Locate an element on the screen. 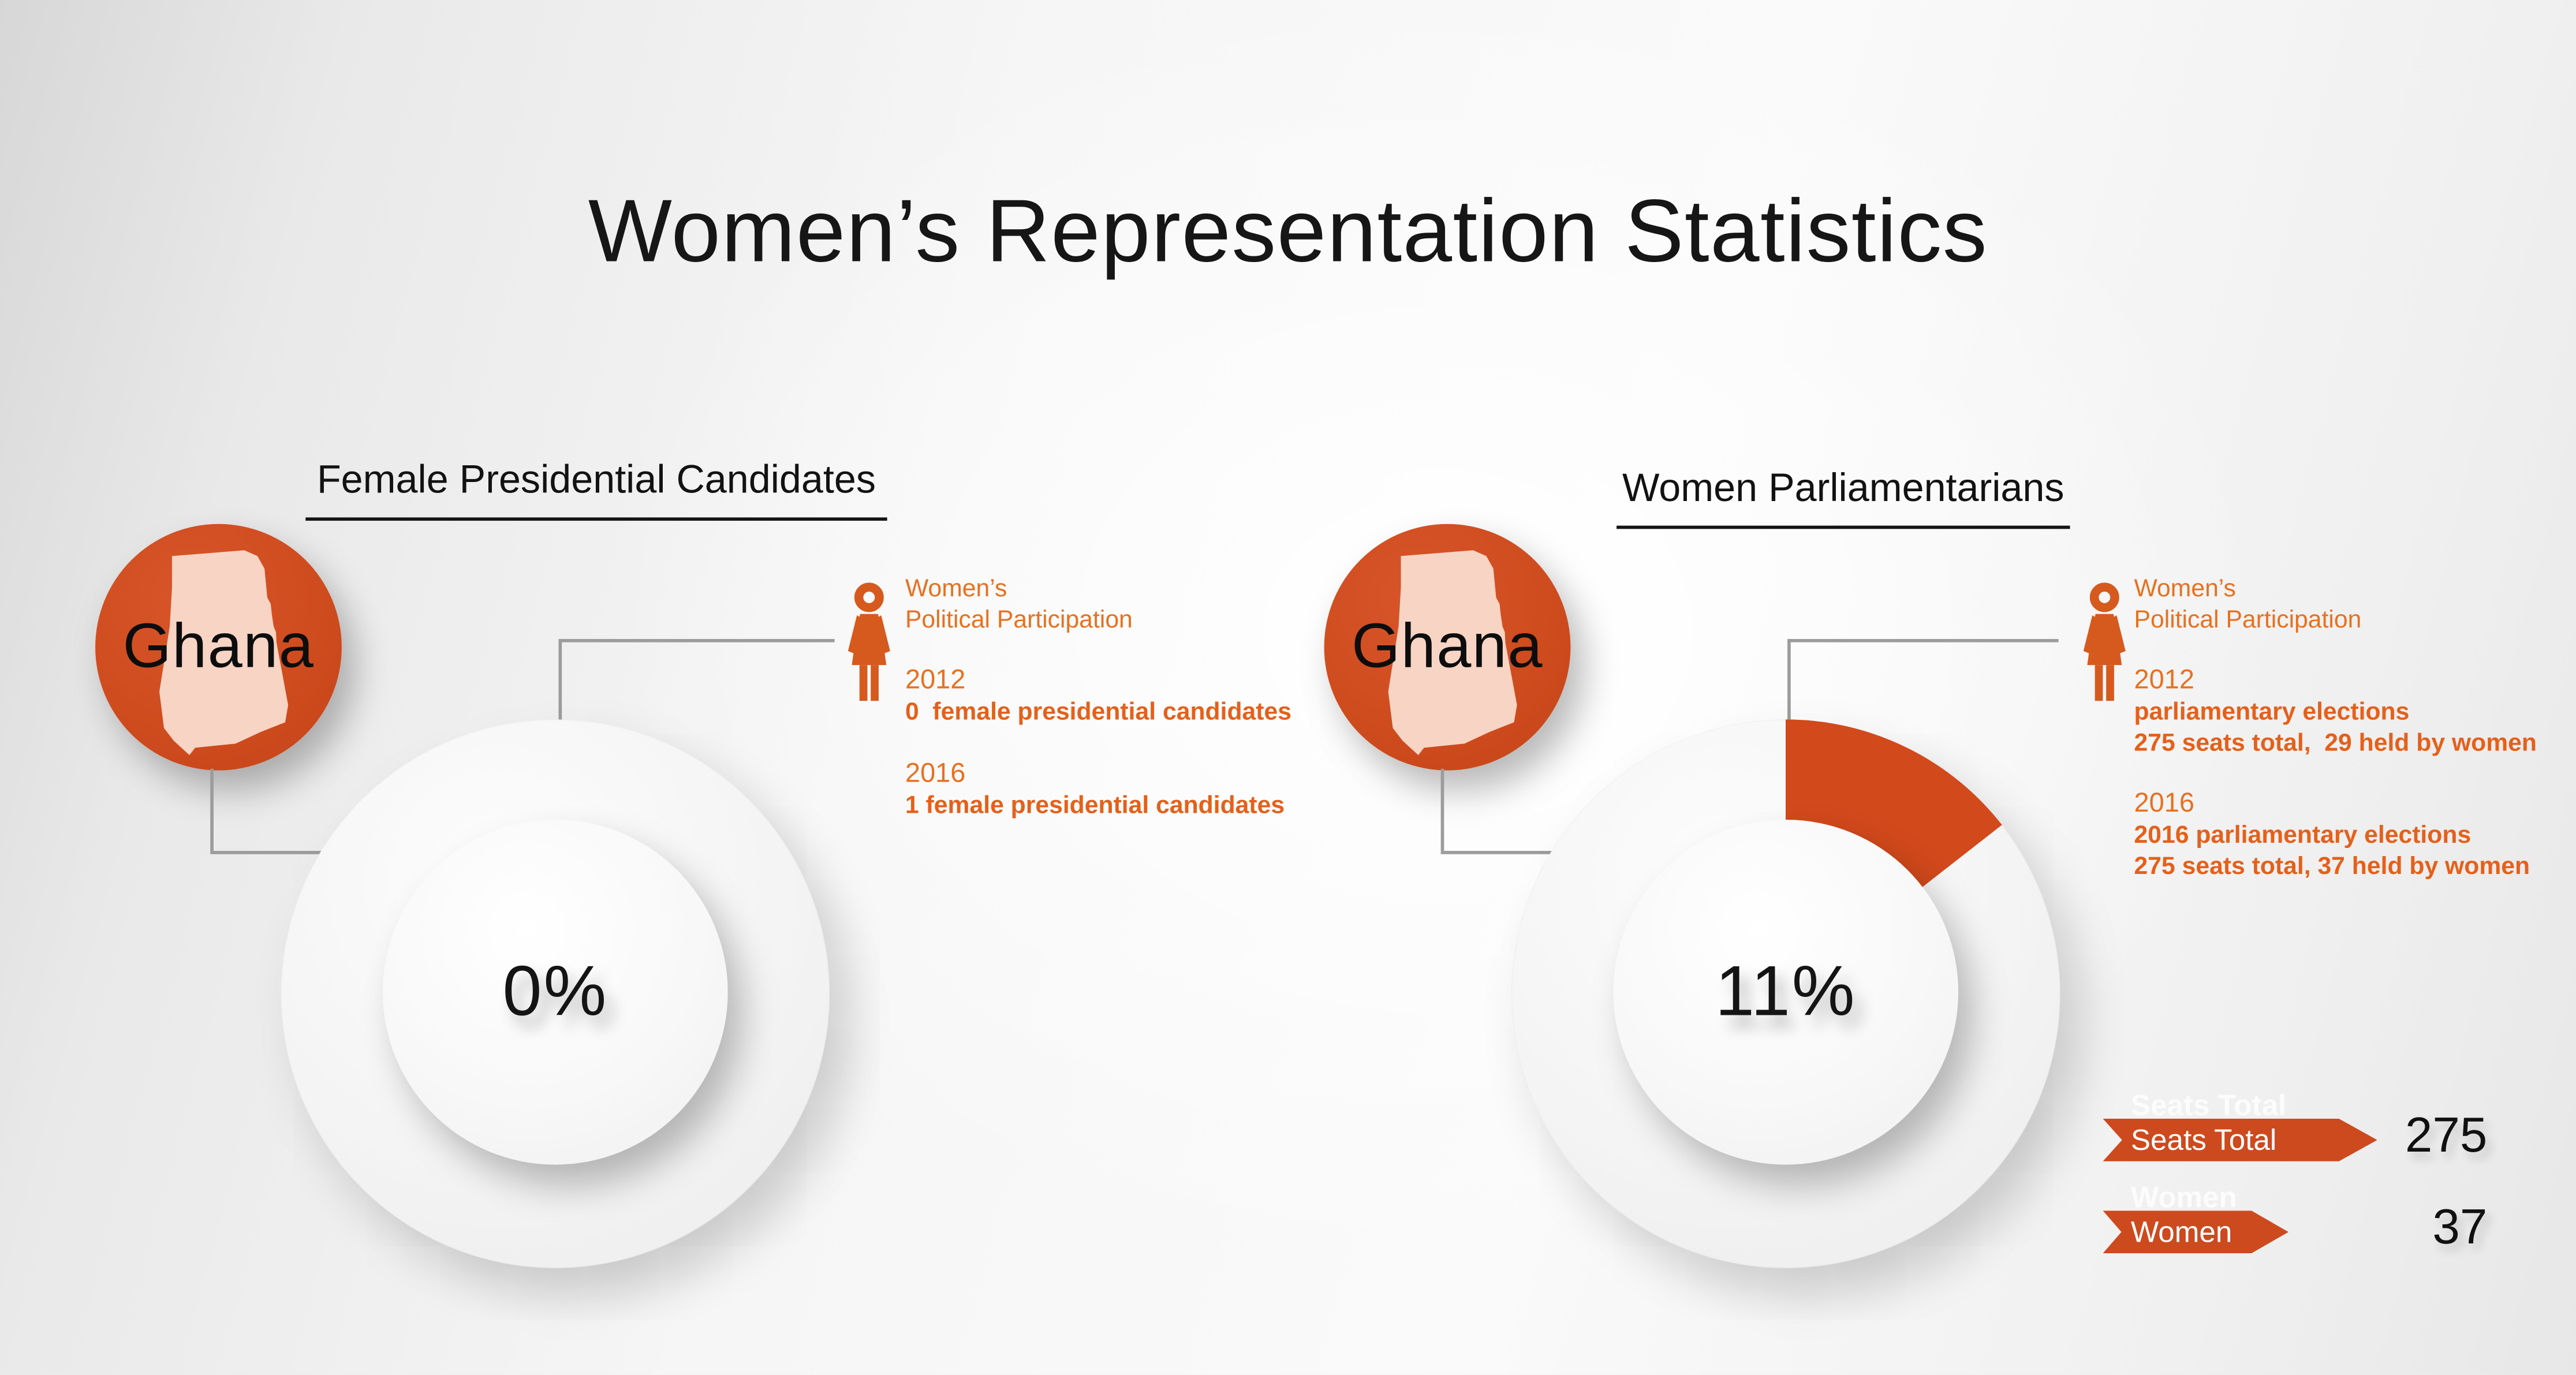  stat-ribbon-seats-total: Seats Total is located at coordinates (2240, 1139).